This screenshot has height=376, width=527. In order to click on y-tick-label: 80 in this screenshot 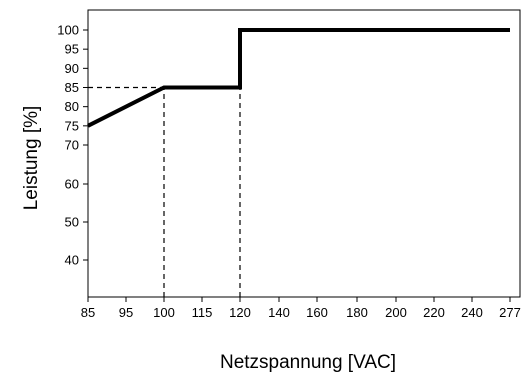, I will do `click(72, 106)`.